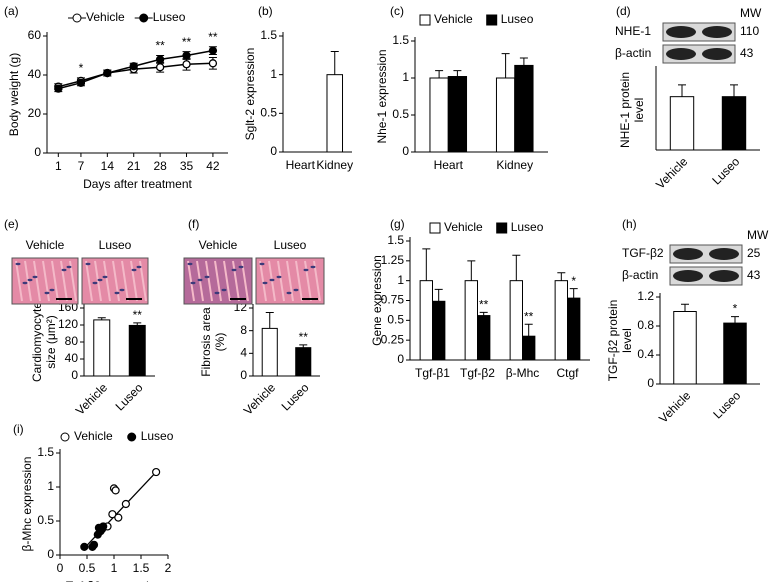  What do you see at coordinates (523, 373) in the screenshot?
I see `x-tick-label: β-Mhc` at bounding box center [523, 373].